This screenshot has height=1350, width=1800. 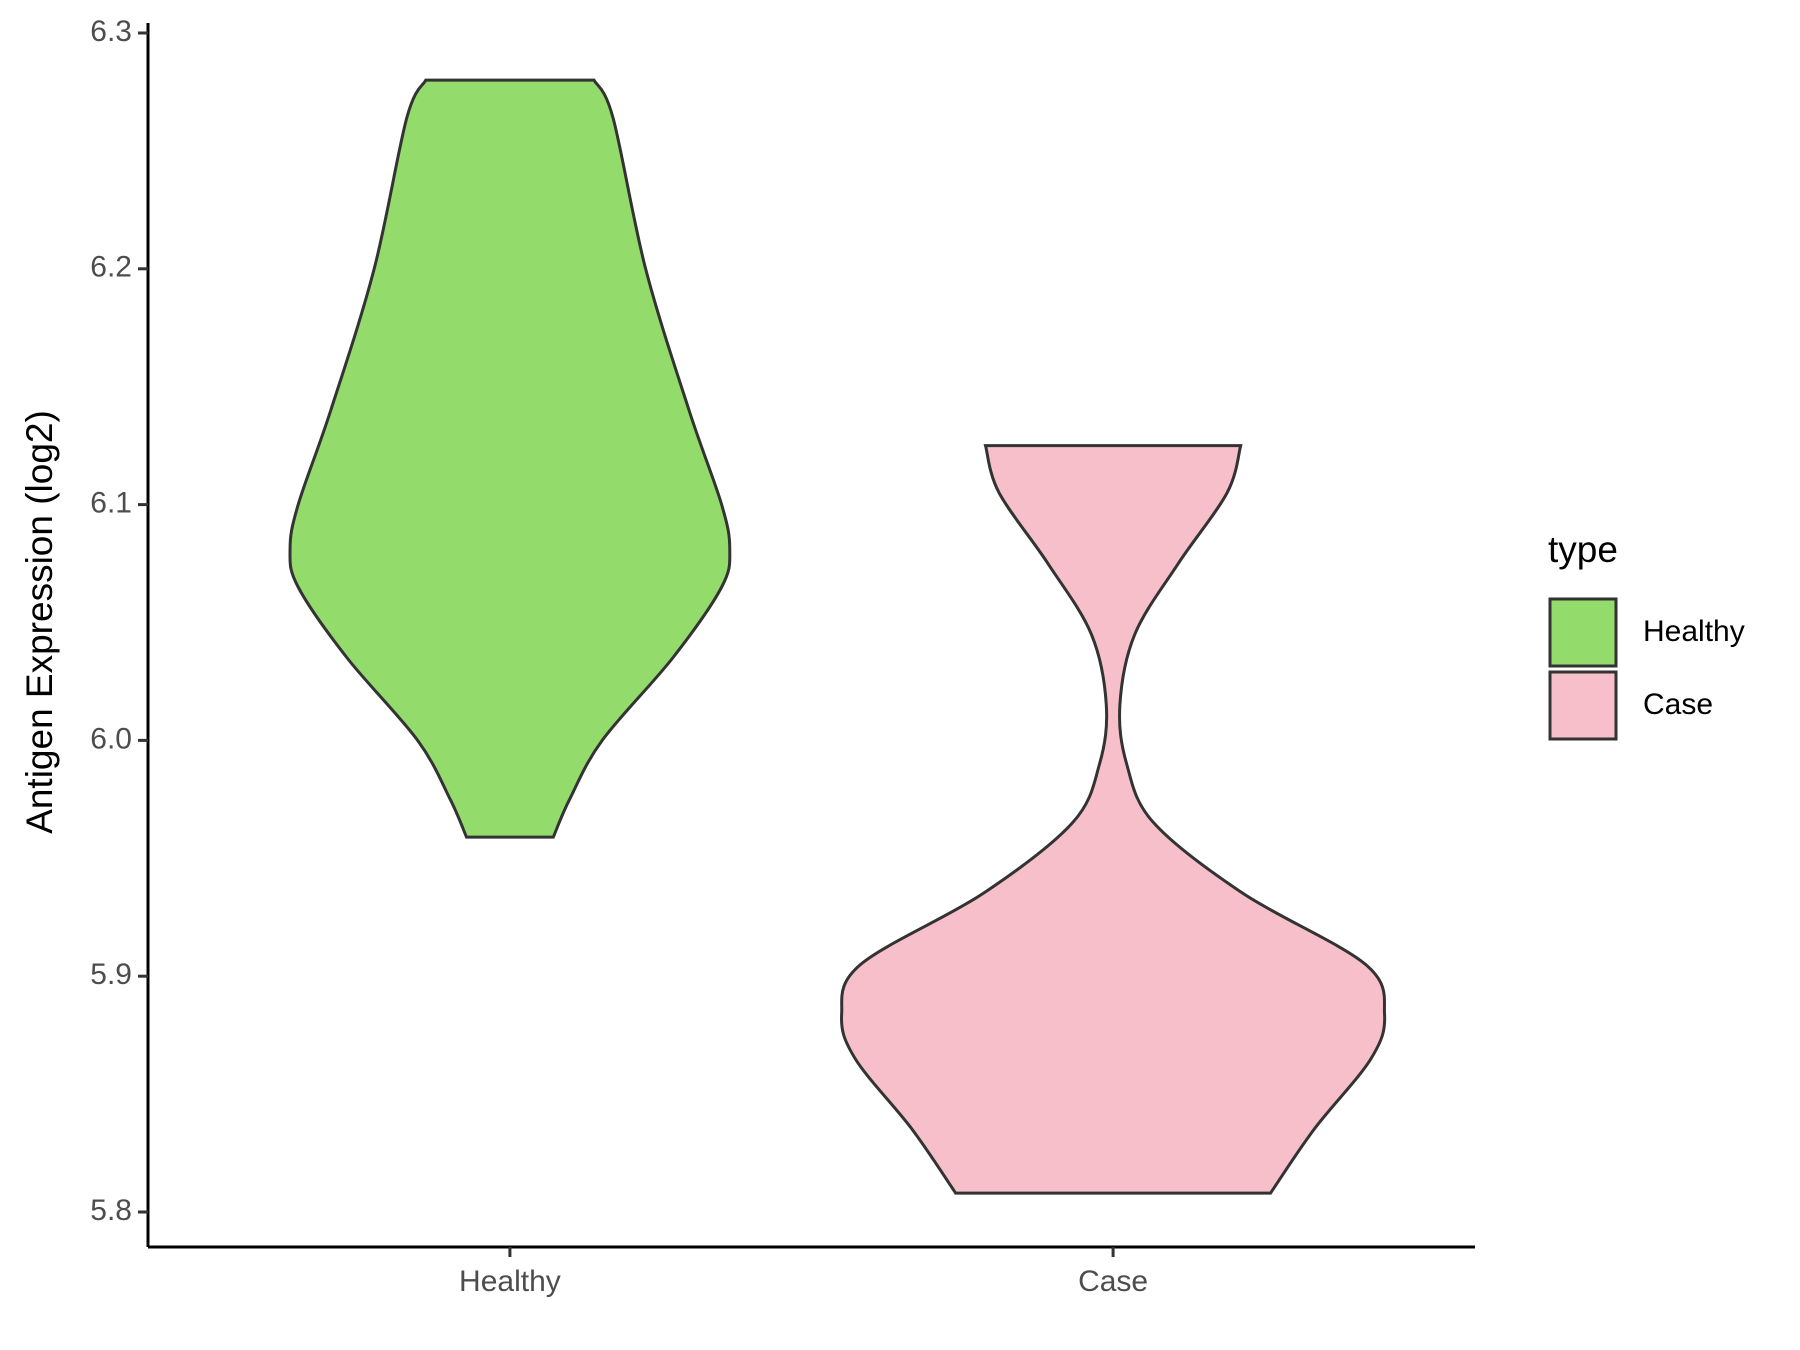 What do you see at coordinates (39, 622) in the screenshot?
I see `y-axis-title: Antigen Expression (log2)` at bounding box center [39, 622].